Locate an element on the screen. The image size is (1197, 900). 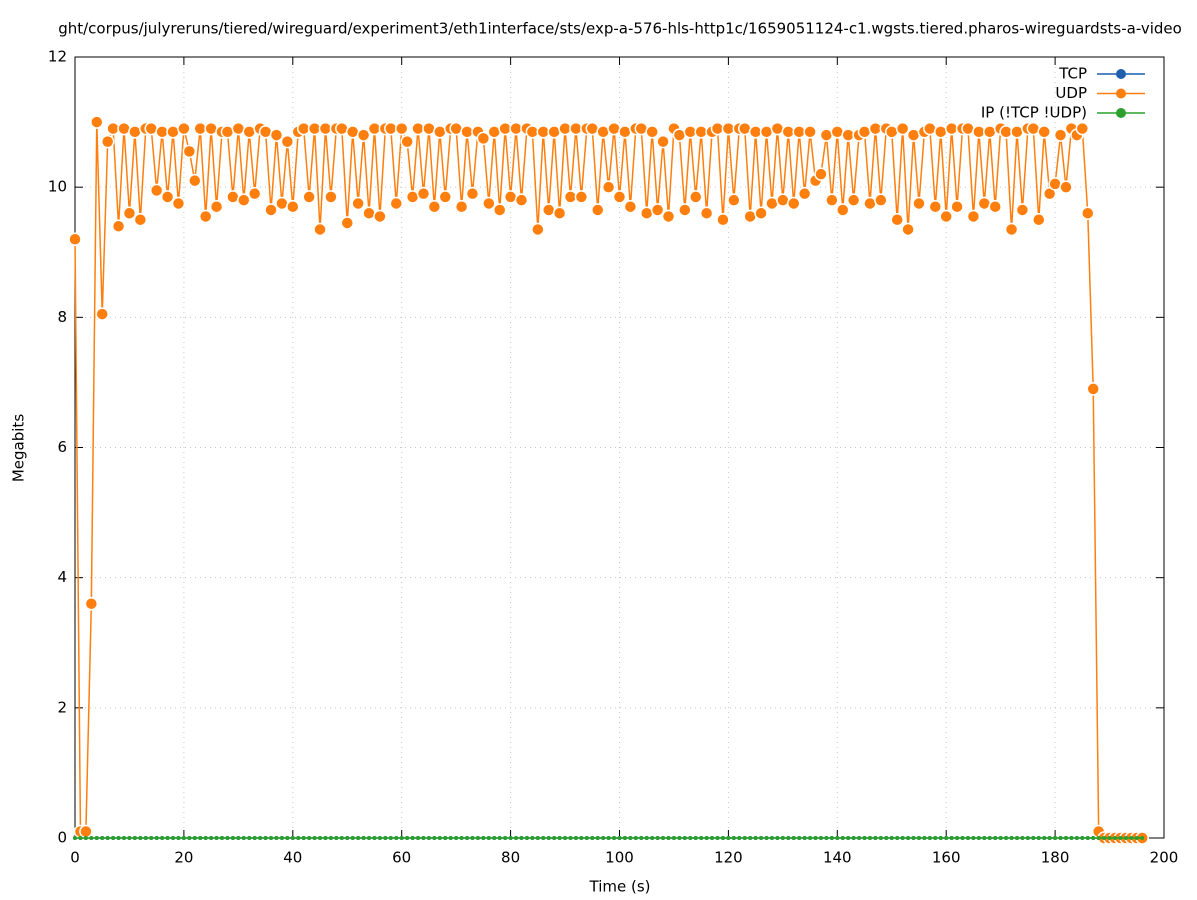
x-tick-label: 180 is located at coordinates (1055, 858).